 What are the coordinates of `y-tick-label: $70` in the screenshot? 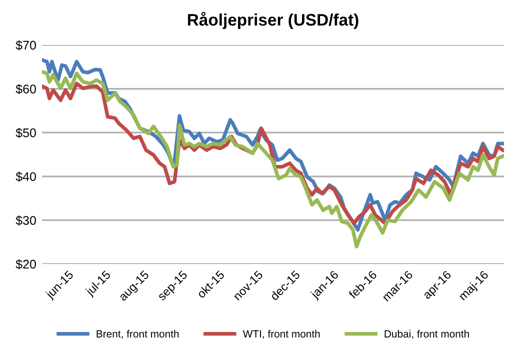 It's located at (26, 45).